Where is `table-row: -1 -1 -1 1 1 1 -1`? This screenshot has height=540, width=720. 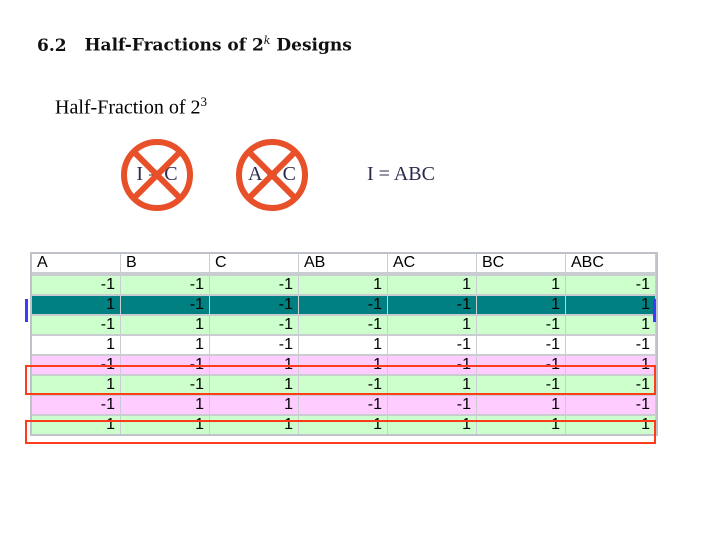
table-row: -1 -1 -1 1 1 1 -1 is located at coordinates (344, 284).